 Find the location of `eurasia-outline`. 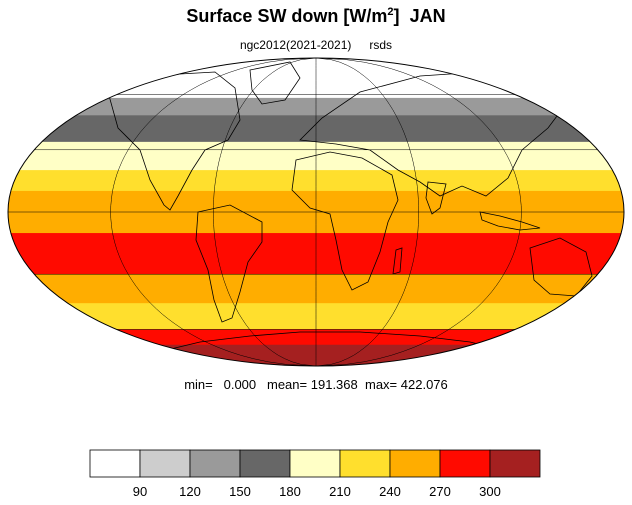

eurasia-outline is located at coordinates (433, 134).